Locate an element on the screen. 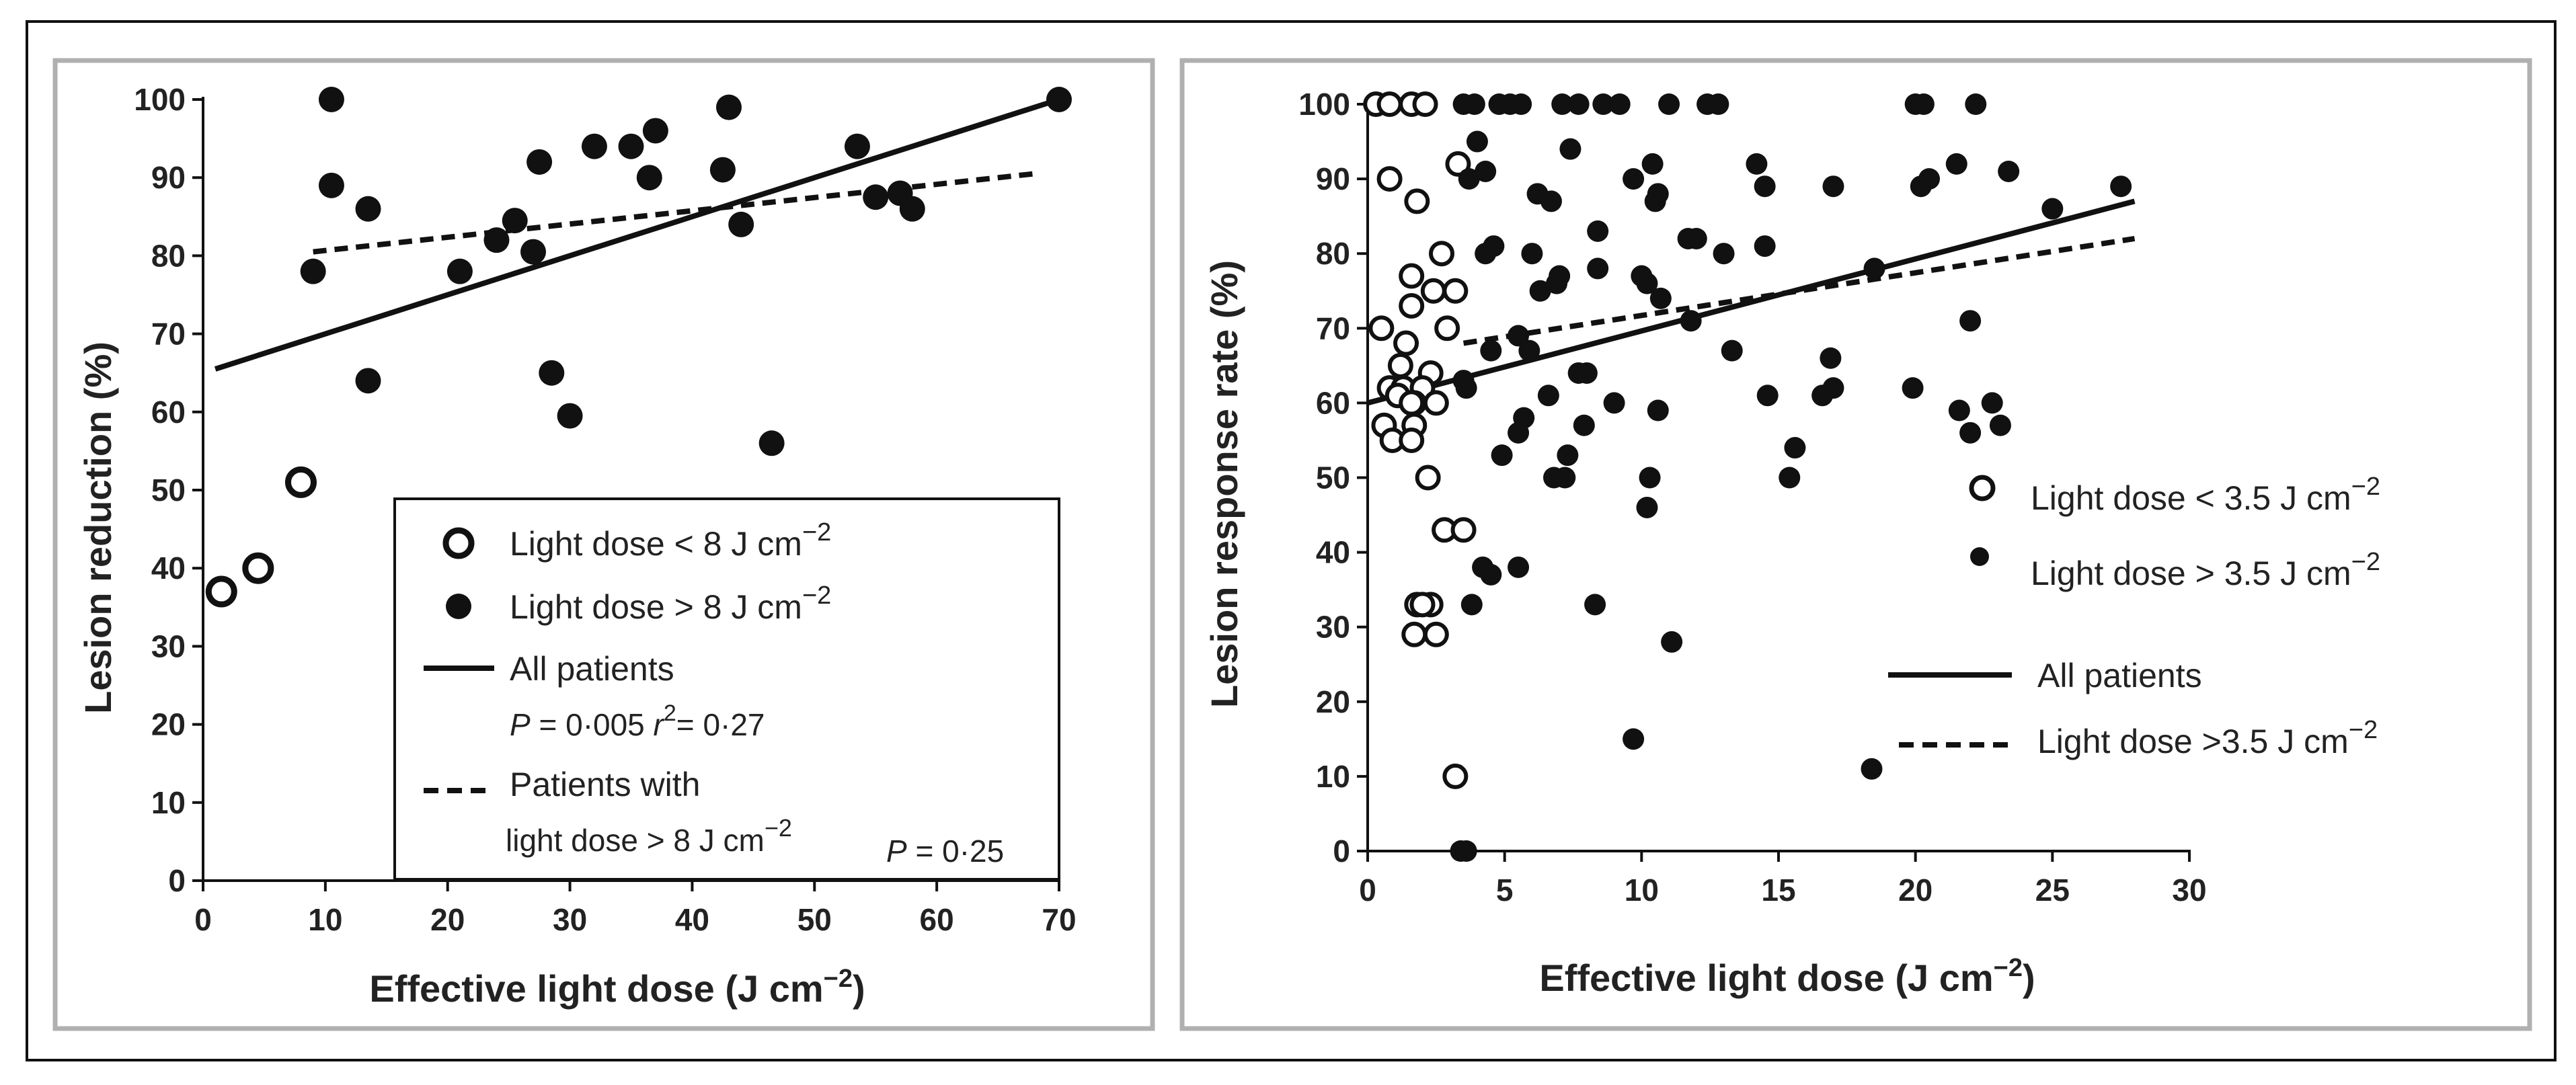  right-x-tick-label: 25 is located at coordinates (2052, 890).